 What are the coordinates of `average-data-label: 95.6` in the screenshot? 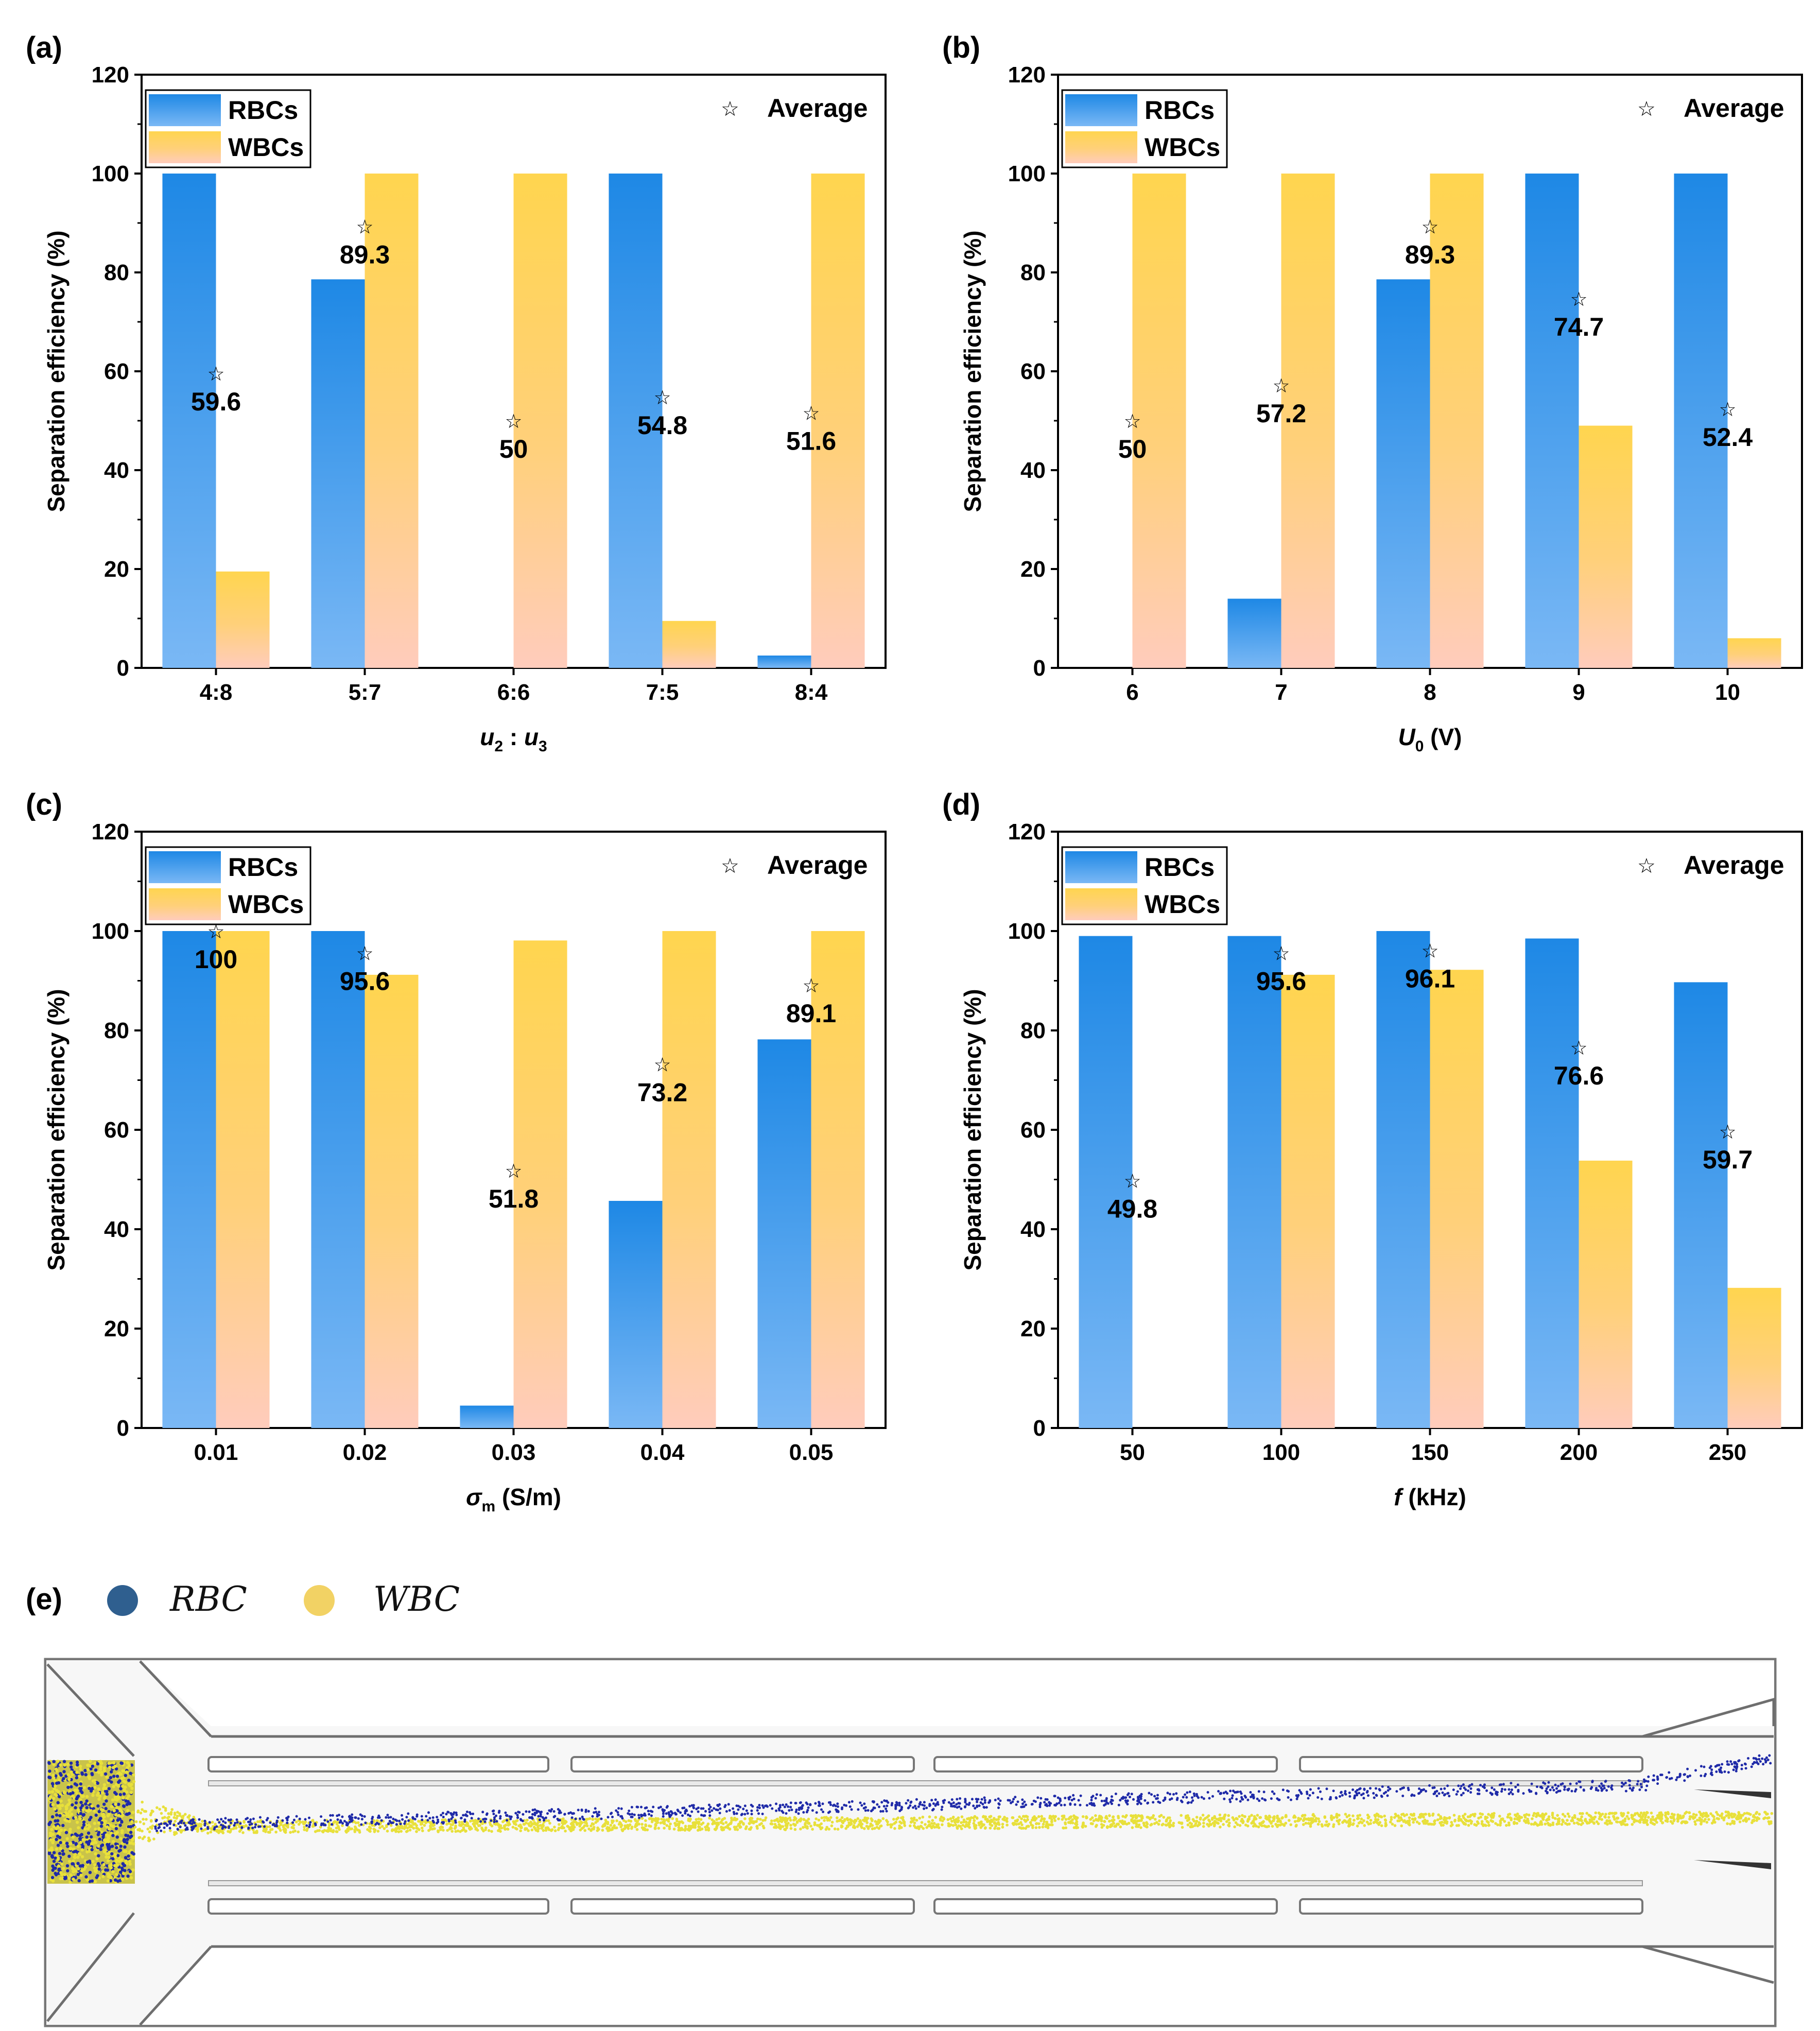 It's located at (365, 981).